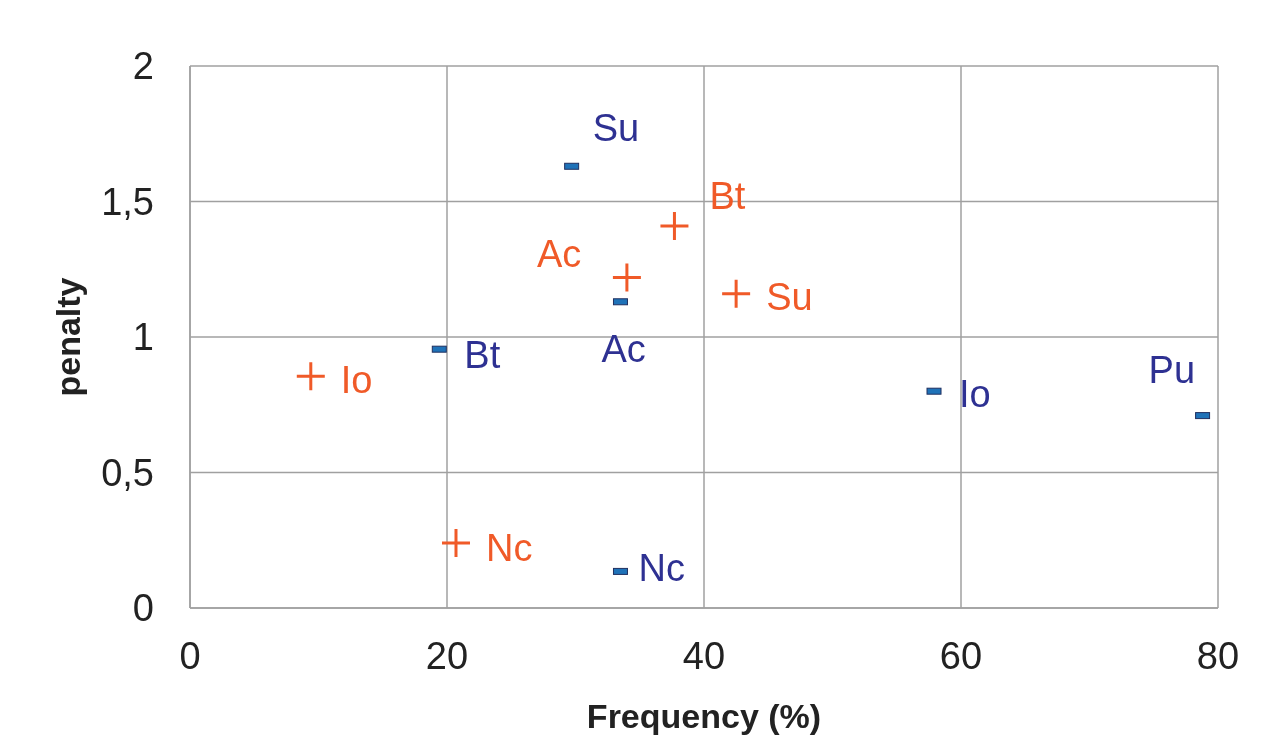 The height and width of the screenshot is (756, 1283). Describe the element at coordinates (961, 655) in the screenshot. I see `x-tick-label: 60` at that location.